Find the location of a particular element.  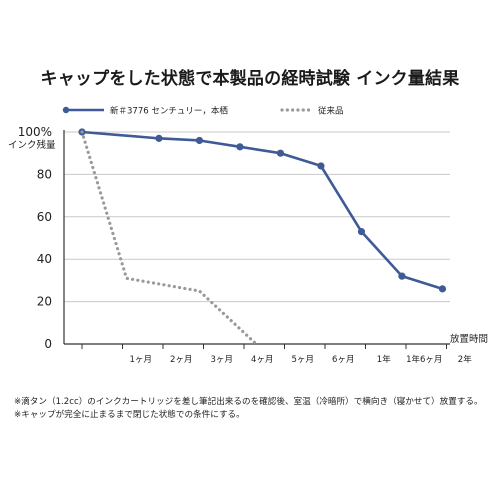

x-tick-label: 2ヶ月 is located at coordinates (181, 360).